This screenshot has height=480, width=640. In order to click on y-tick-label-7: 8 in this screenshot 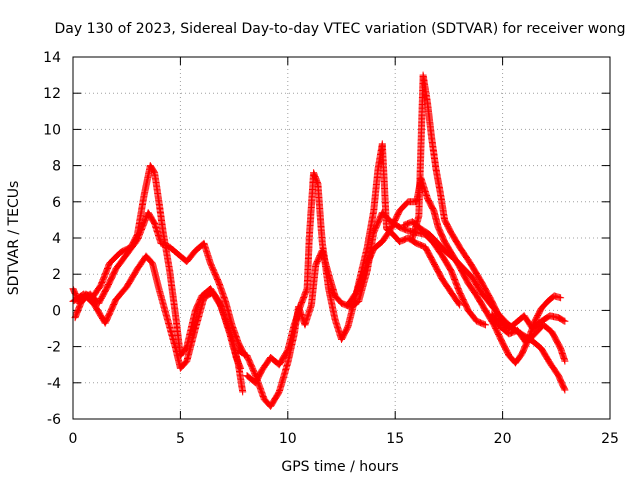, I will do `click(56, 167)`.